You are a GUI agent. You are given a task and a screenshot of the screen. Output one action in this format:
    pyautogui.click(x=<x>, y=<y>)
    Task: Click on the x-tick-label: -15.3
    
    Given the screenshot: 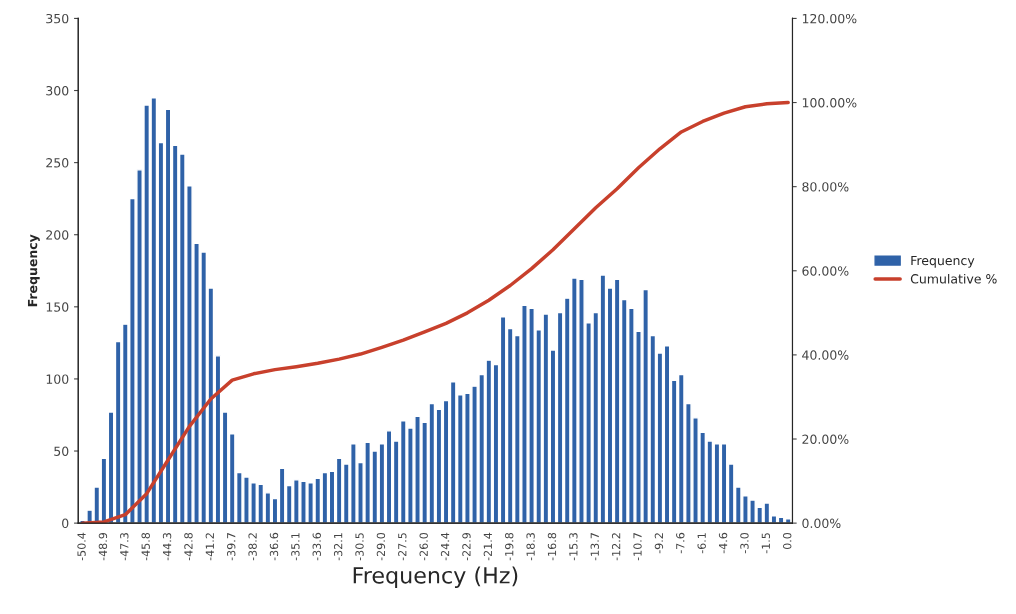 What is the action you would take?
    pyautogui.click(x=573, y=547)
    